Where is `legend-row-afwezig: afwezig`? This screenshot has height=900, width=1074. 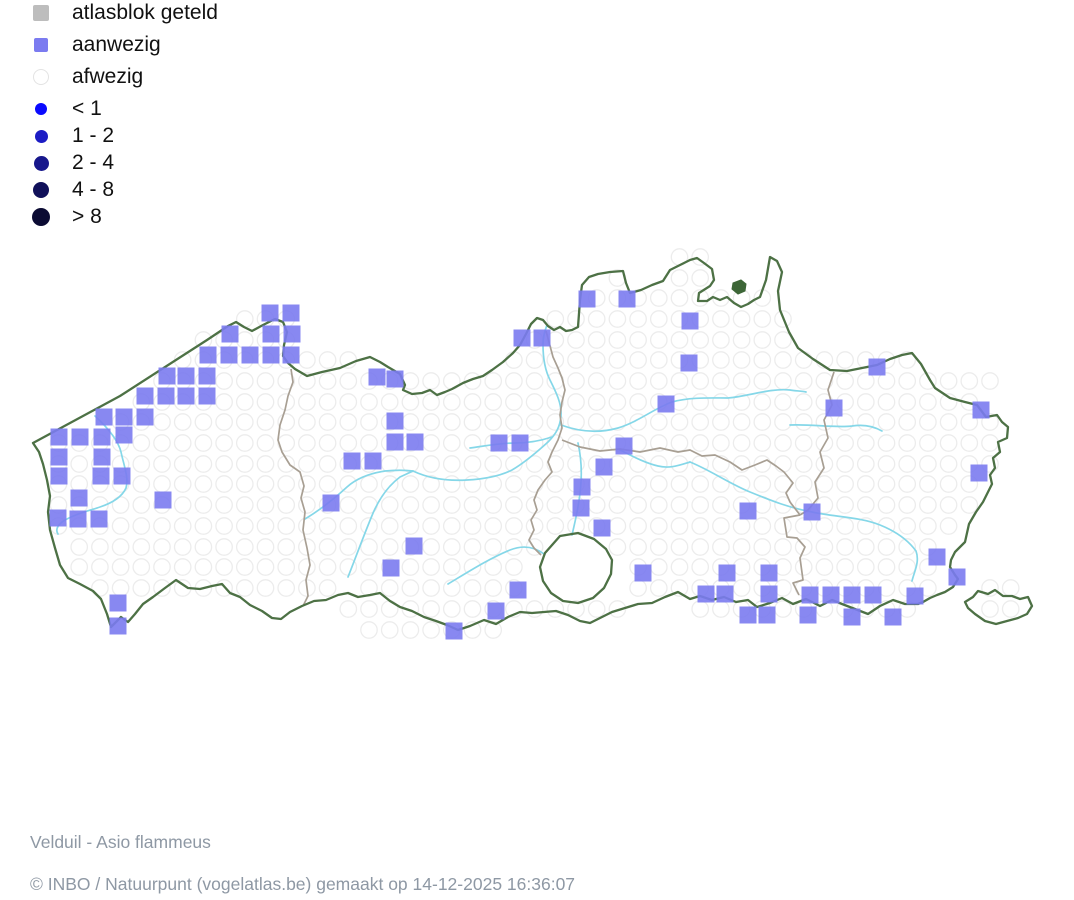
legend-row-afwezig: afwezig is located at coordinates (85, 77).